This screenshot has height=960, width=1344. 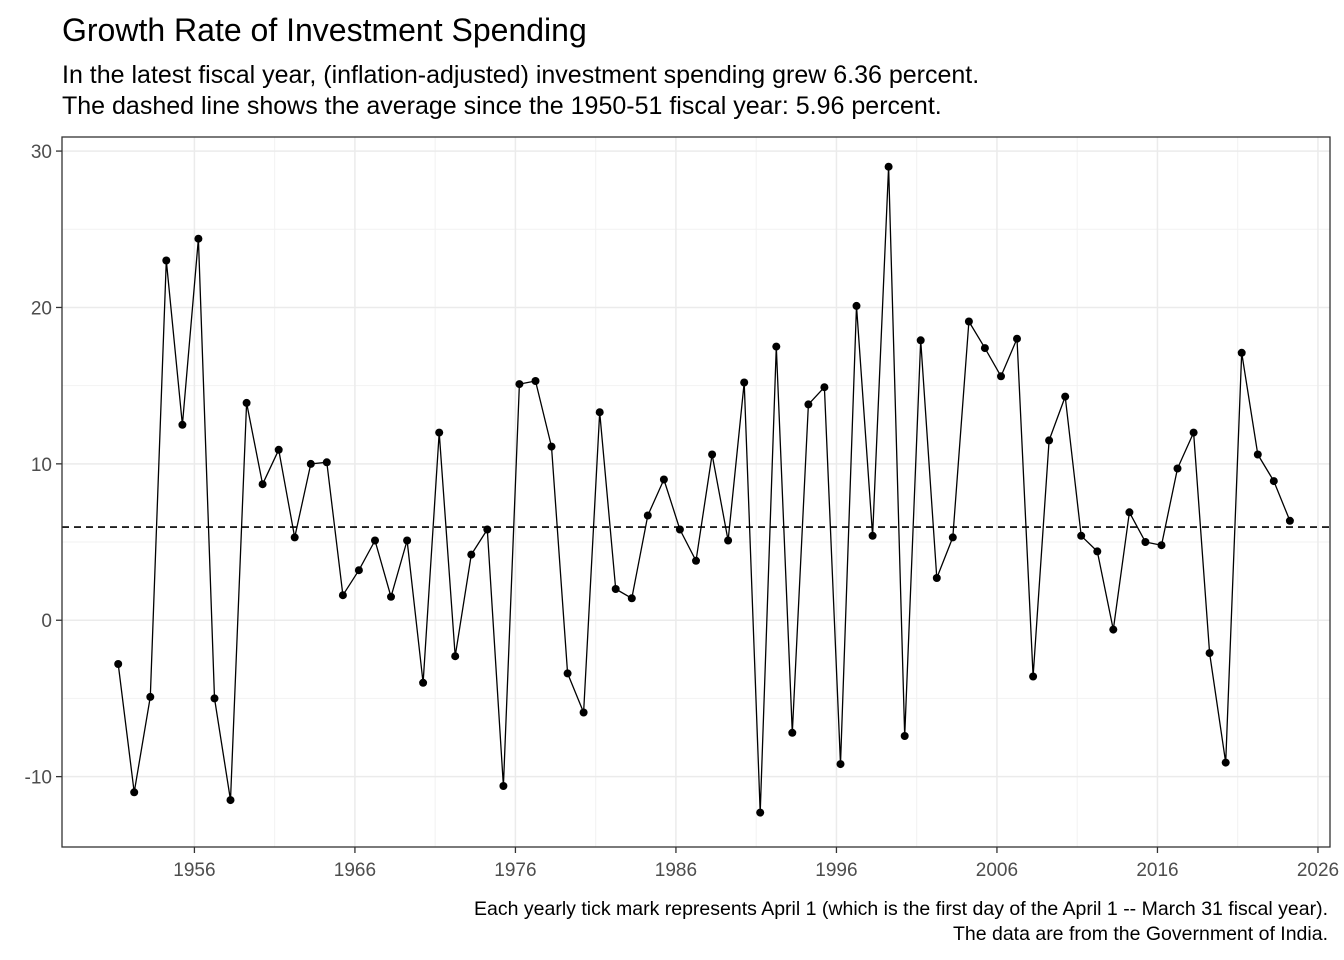 What do you see at coordinates (997, 870) in the screenshot?
I see `x-tick-label: 2006` at bounding box center [997, 870].